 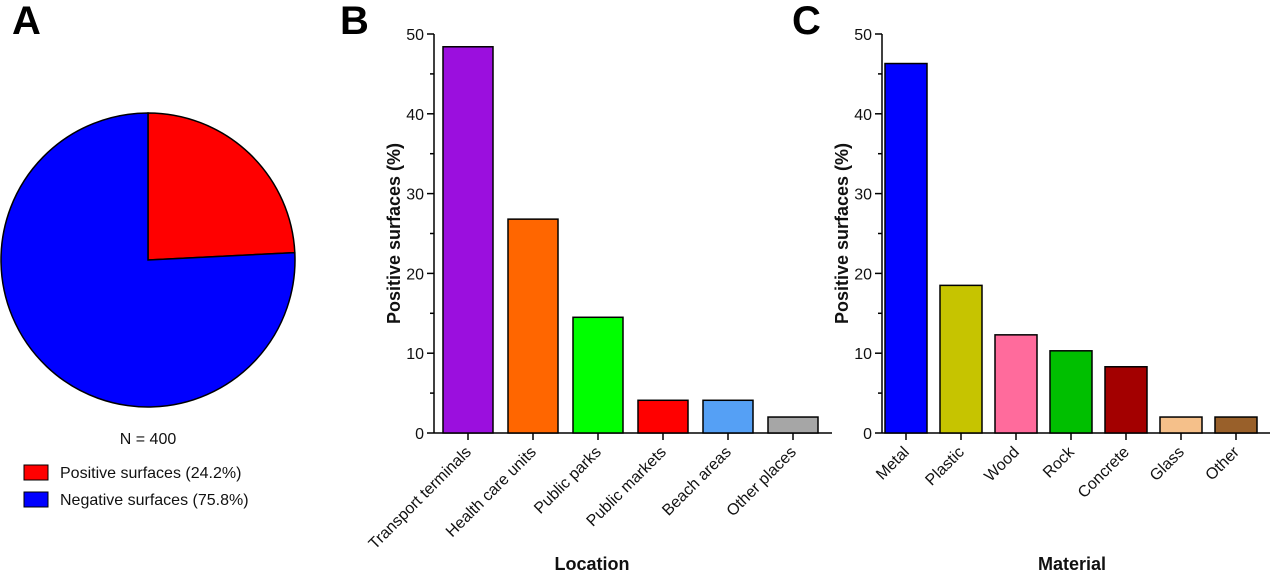 What do you see at coordinates (150, 473) in the screenshot?
I see `legend-label-positive: Positive surfaces (24.2%)` at bounding box center [150, 473].